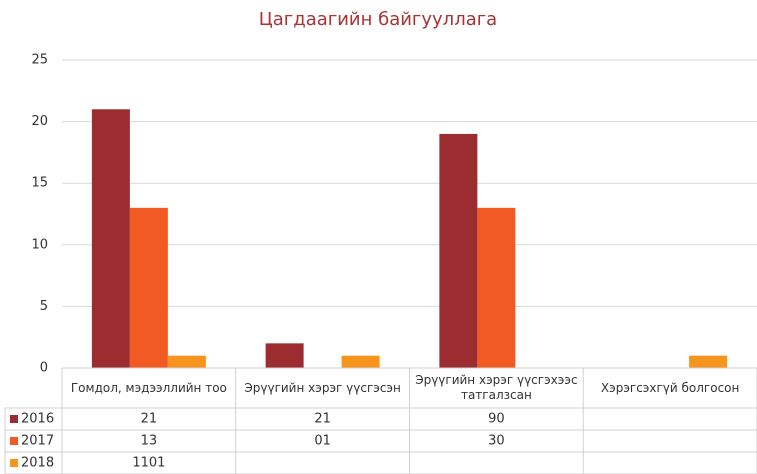  I want to click on category-label: Хэрэгсэхгүй болгосон, so click(670, 387).